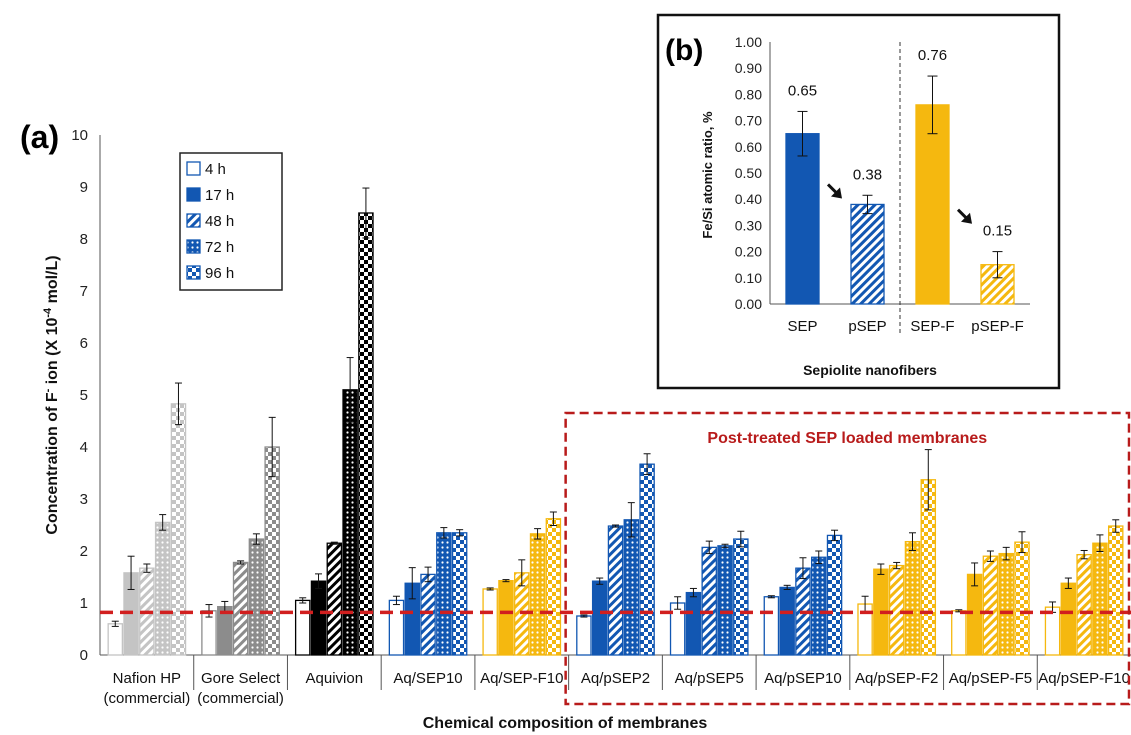  I want to click on bar-1-72h, so click(163, 588).